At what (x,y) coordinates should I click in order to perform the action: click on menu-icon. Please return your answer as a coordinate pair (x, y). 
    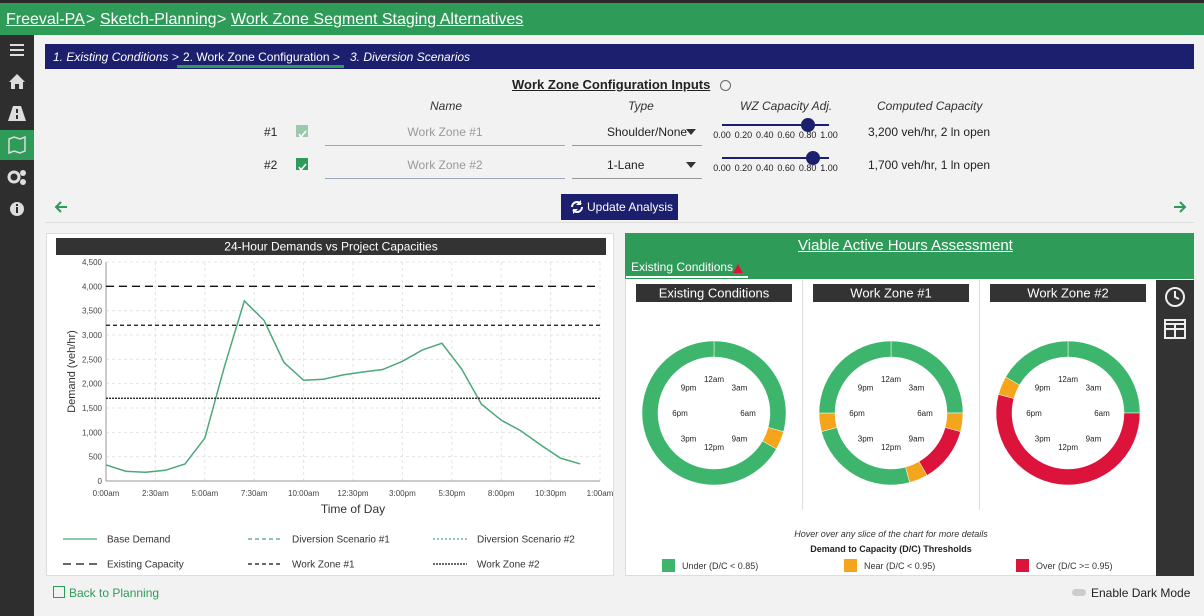
    Looking at the image, I should click on (17, 50).